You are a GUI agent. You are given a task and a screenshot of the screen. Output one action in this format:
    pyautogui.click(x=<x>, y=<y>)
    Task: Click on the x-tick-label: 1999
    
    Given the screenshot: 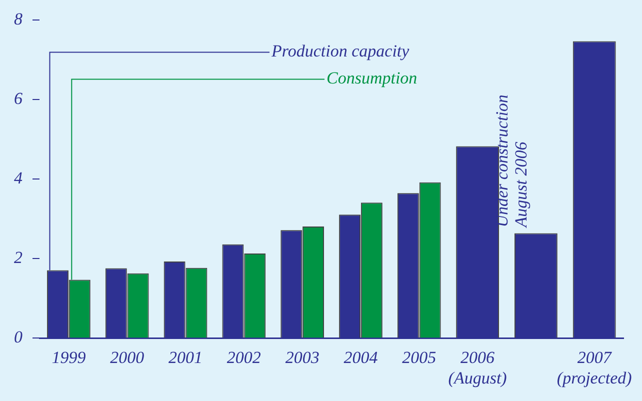 What is the action you would take?
    pyautogui.click(x=69, y=357)
    